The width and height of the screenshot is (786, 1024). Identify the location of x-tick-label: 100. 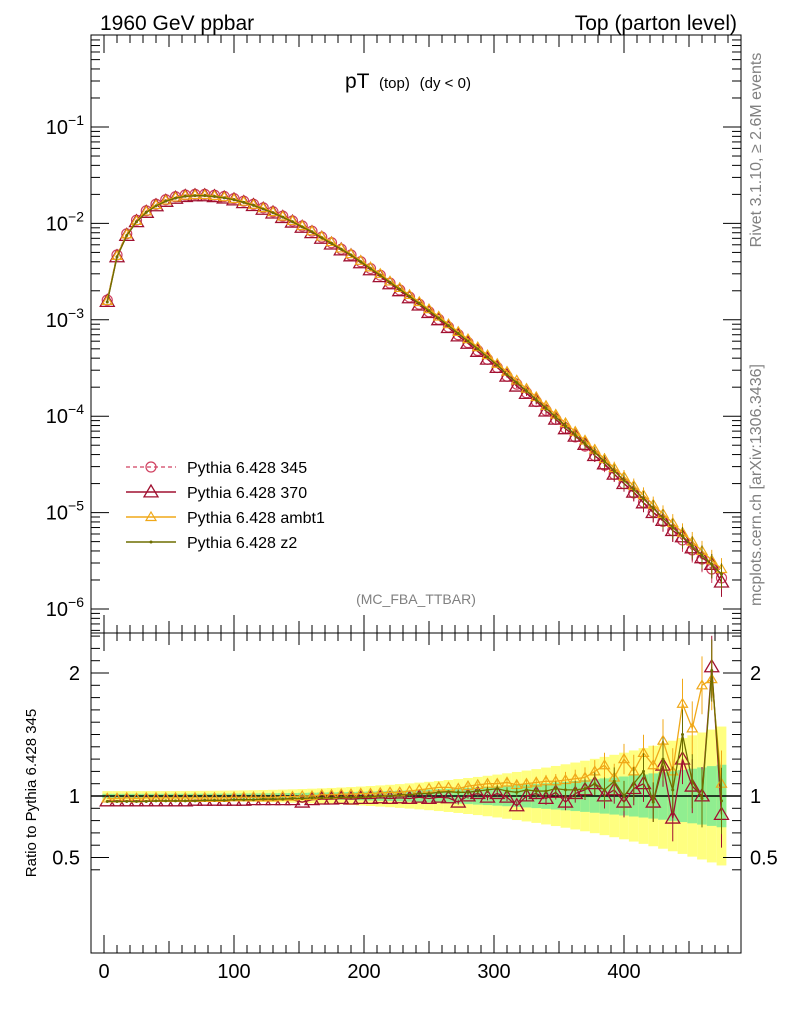
(233, 972).